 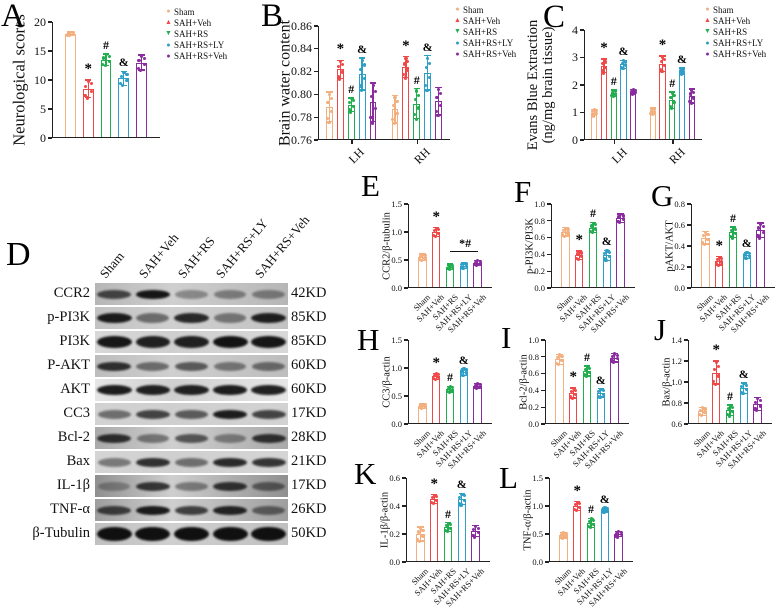 I want to click on y-tick-label: 1, so click(x=575, y=112).